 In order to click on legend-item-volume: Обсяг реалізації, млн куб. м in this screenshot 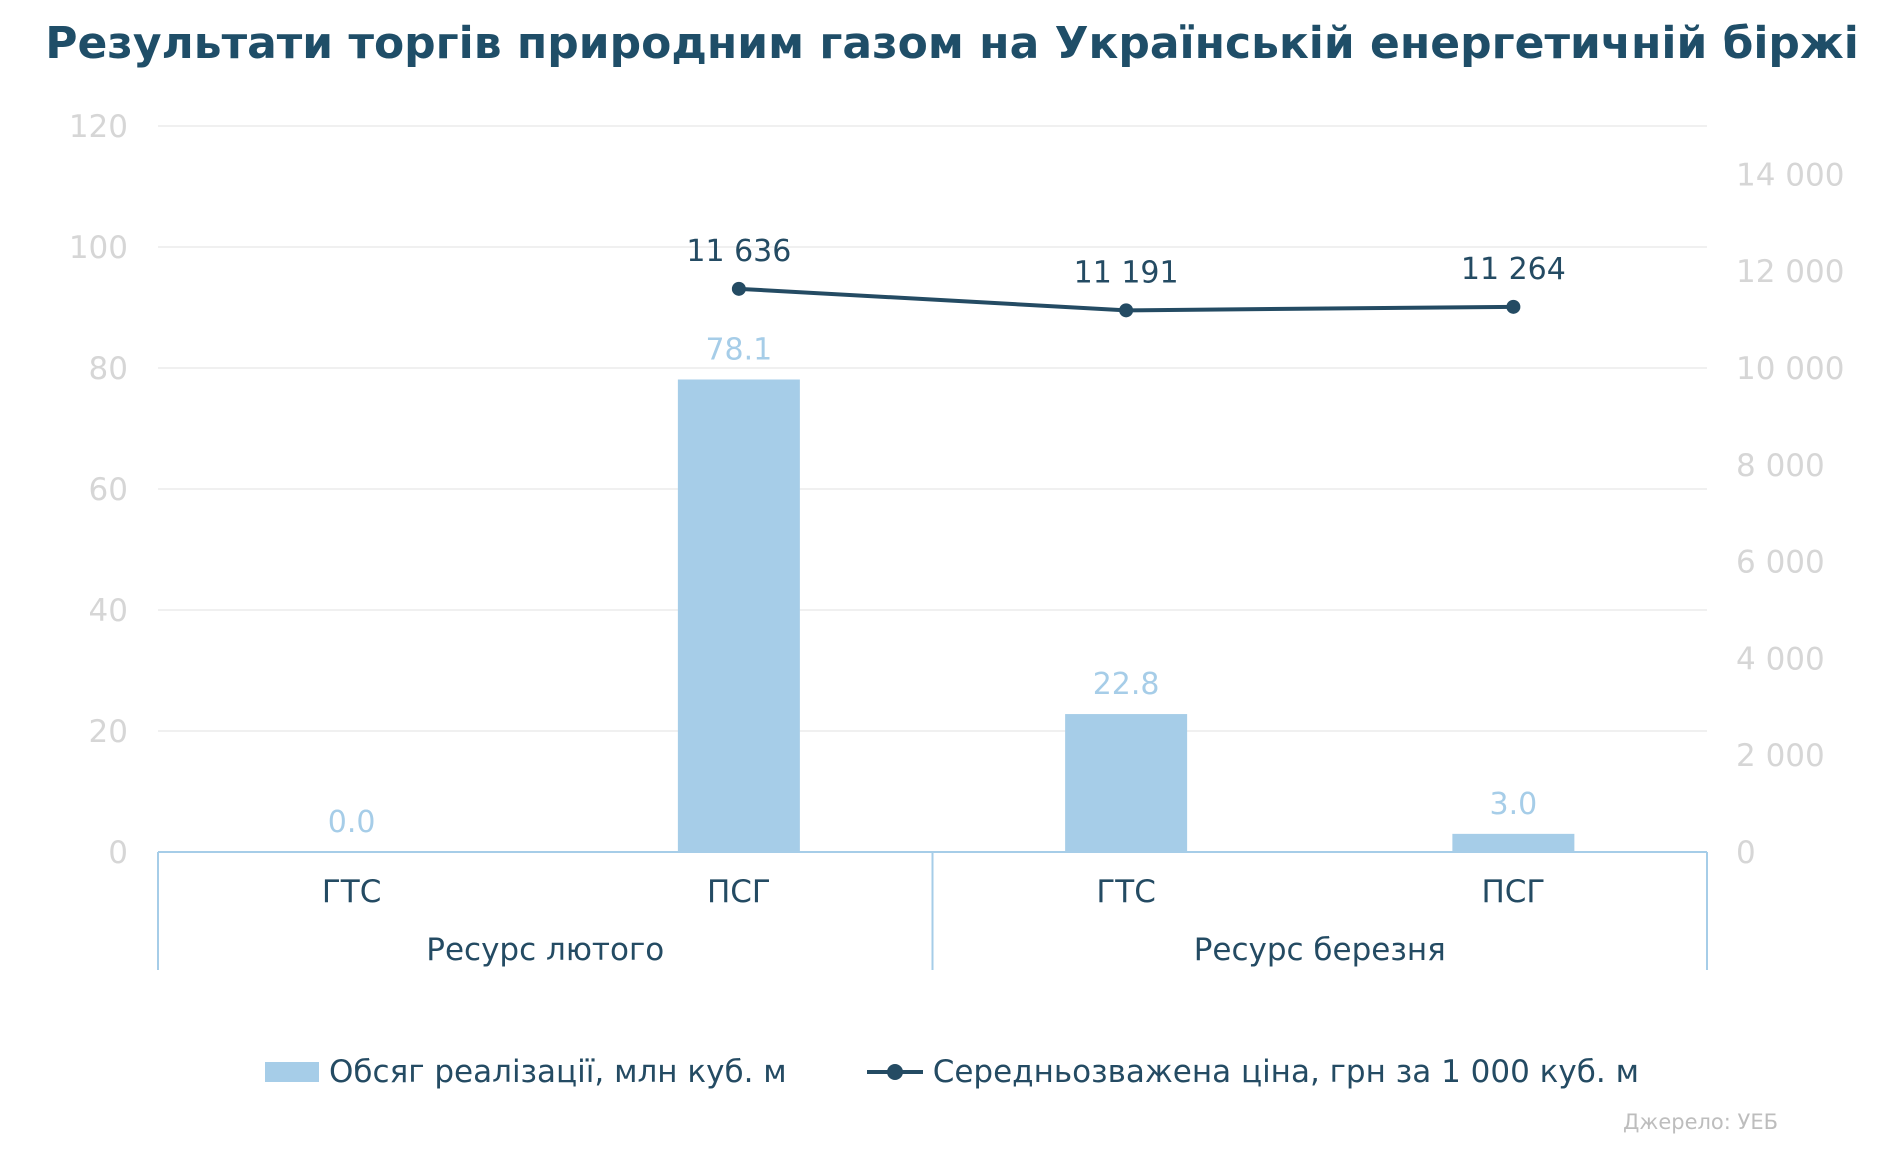, I will do `click(526, 1072)`.